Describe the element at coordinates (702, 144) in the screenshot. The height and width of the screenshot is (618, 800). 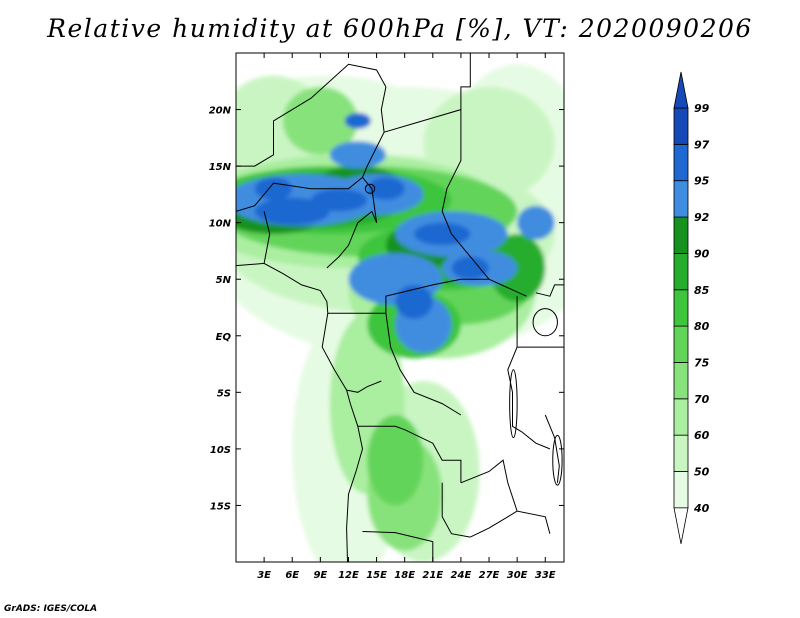
I see `colorbar-label: 97` at that location.